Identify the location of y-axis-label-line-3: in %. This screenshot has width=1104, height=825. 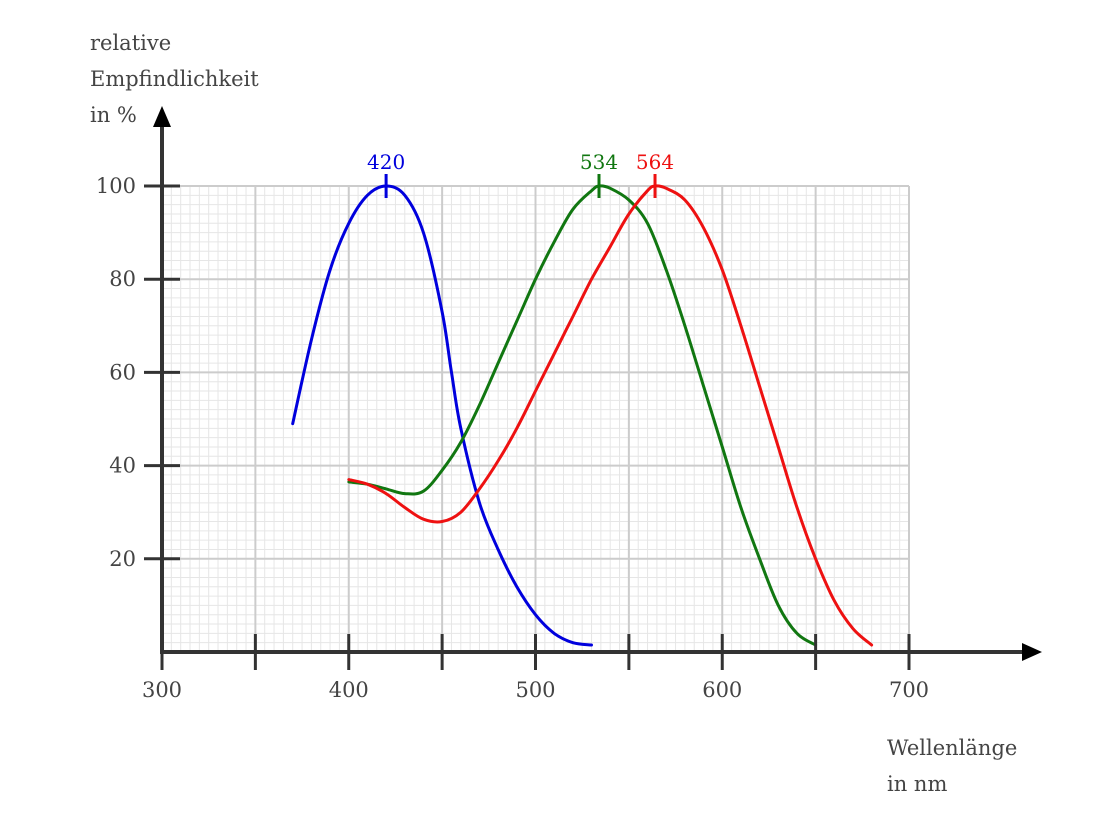
(113, 115).